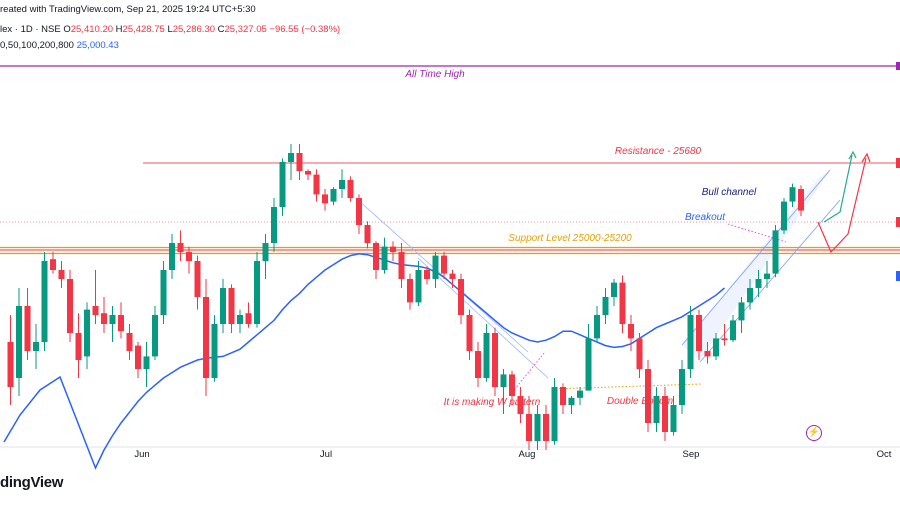 The width and height of the screenshot is (900, 506). I want to click on projection-red, so click(842, 205).